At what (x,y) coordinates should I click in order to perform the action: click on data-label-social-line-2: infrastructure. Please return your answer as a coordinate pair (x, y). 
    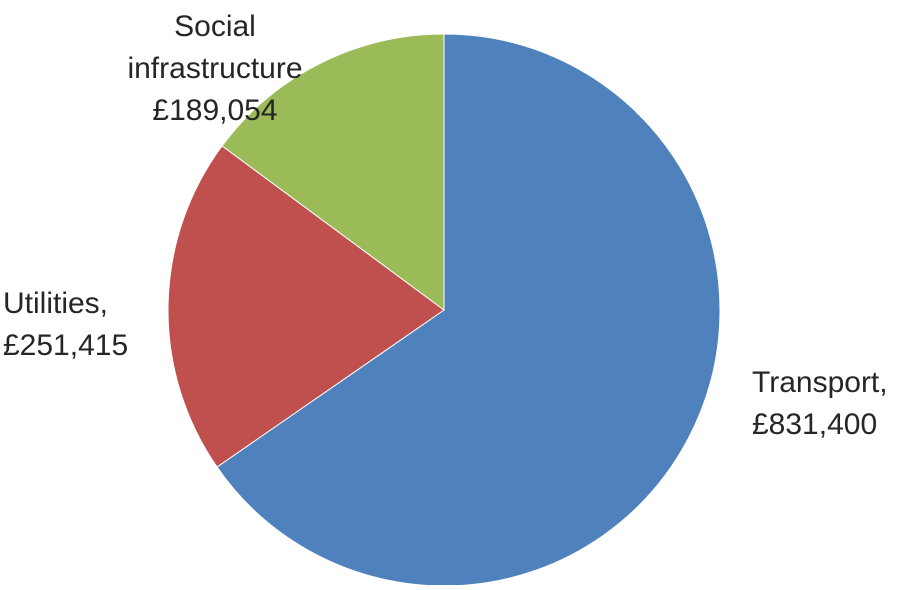
    Looking at the image, I should click on (215, 68).